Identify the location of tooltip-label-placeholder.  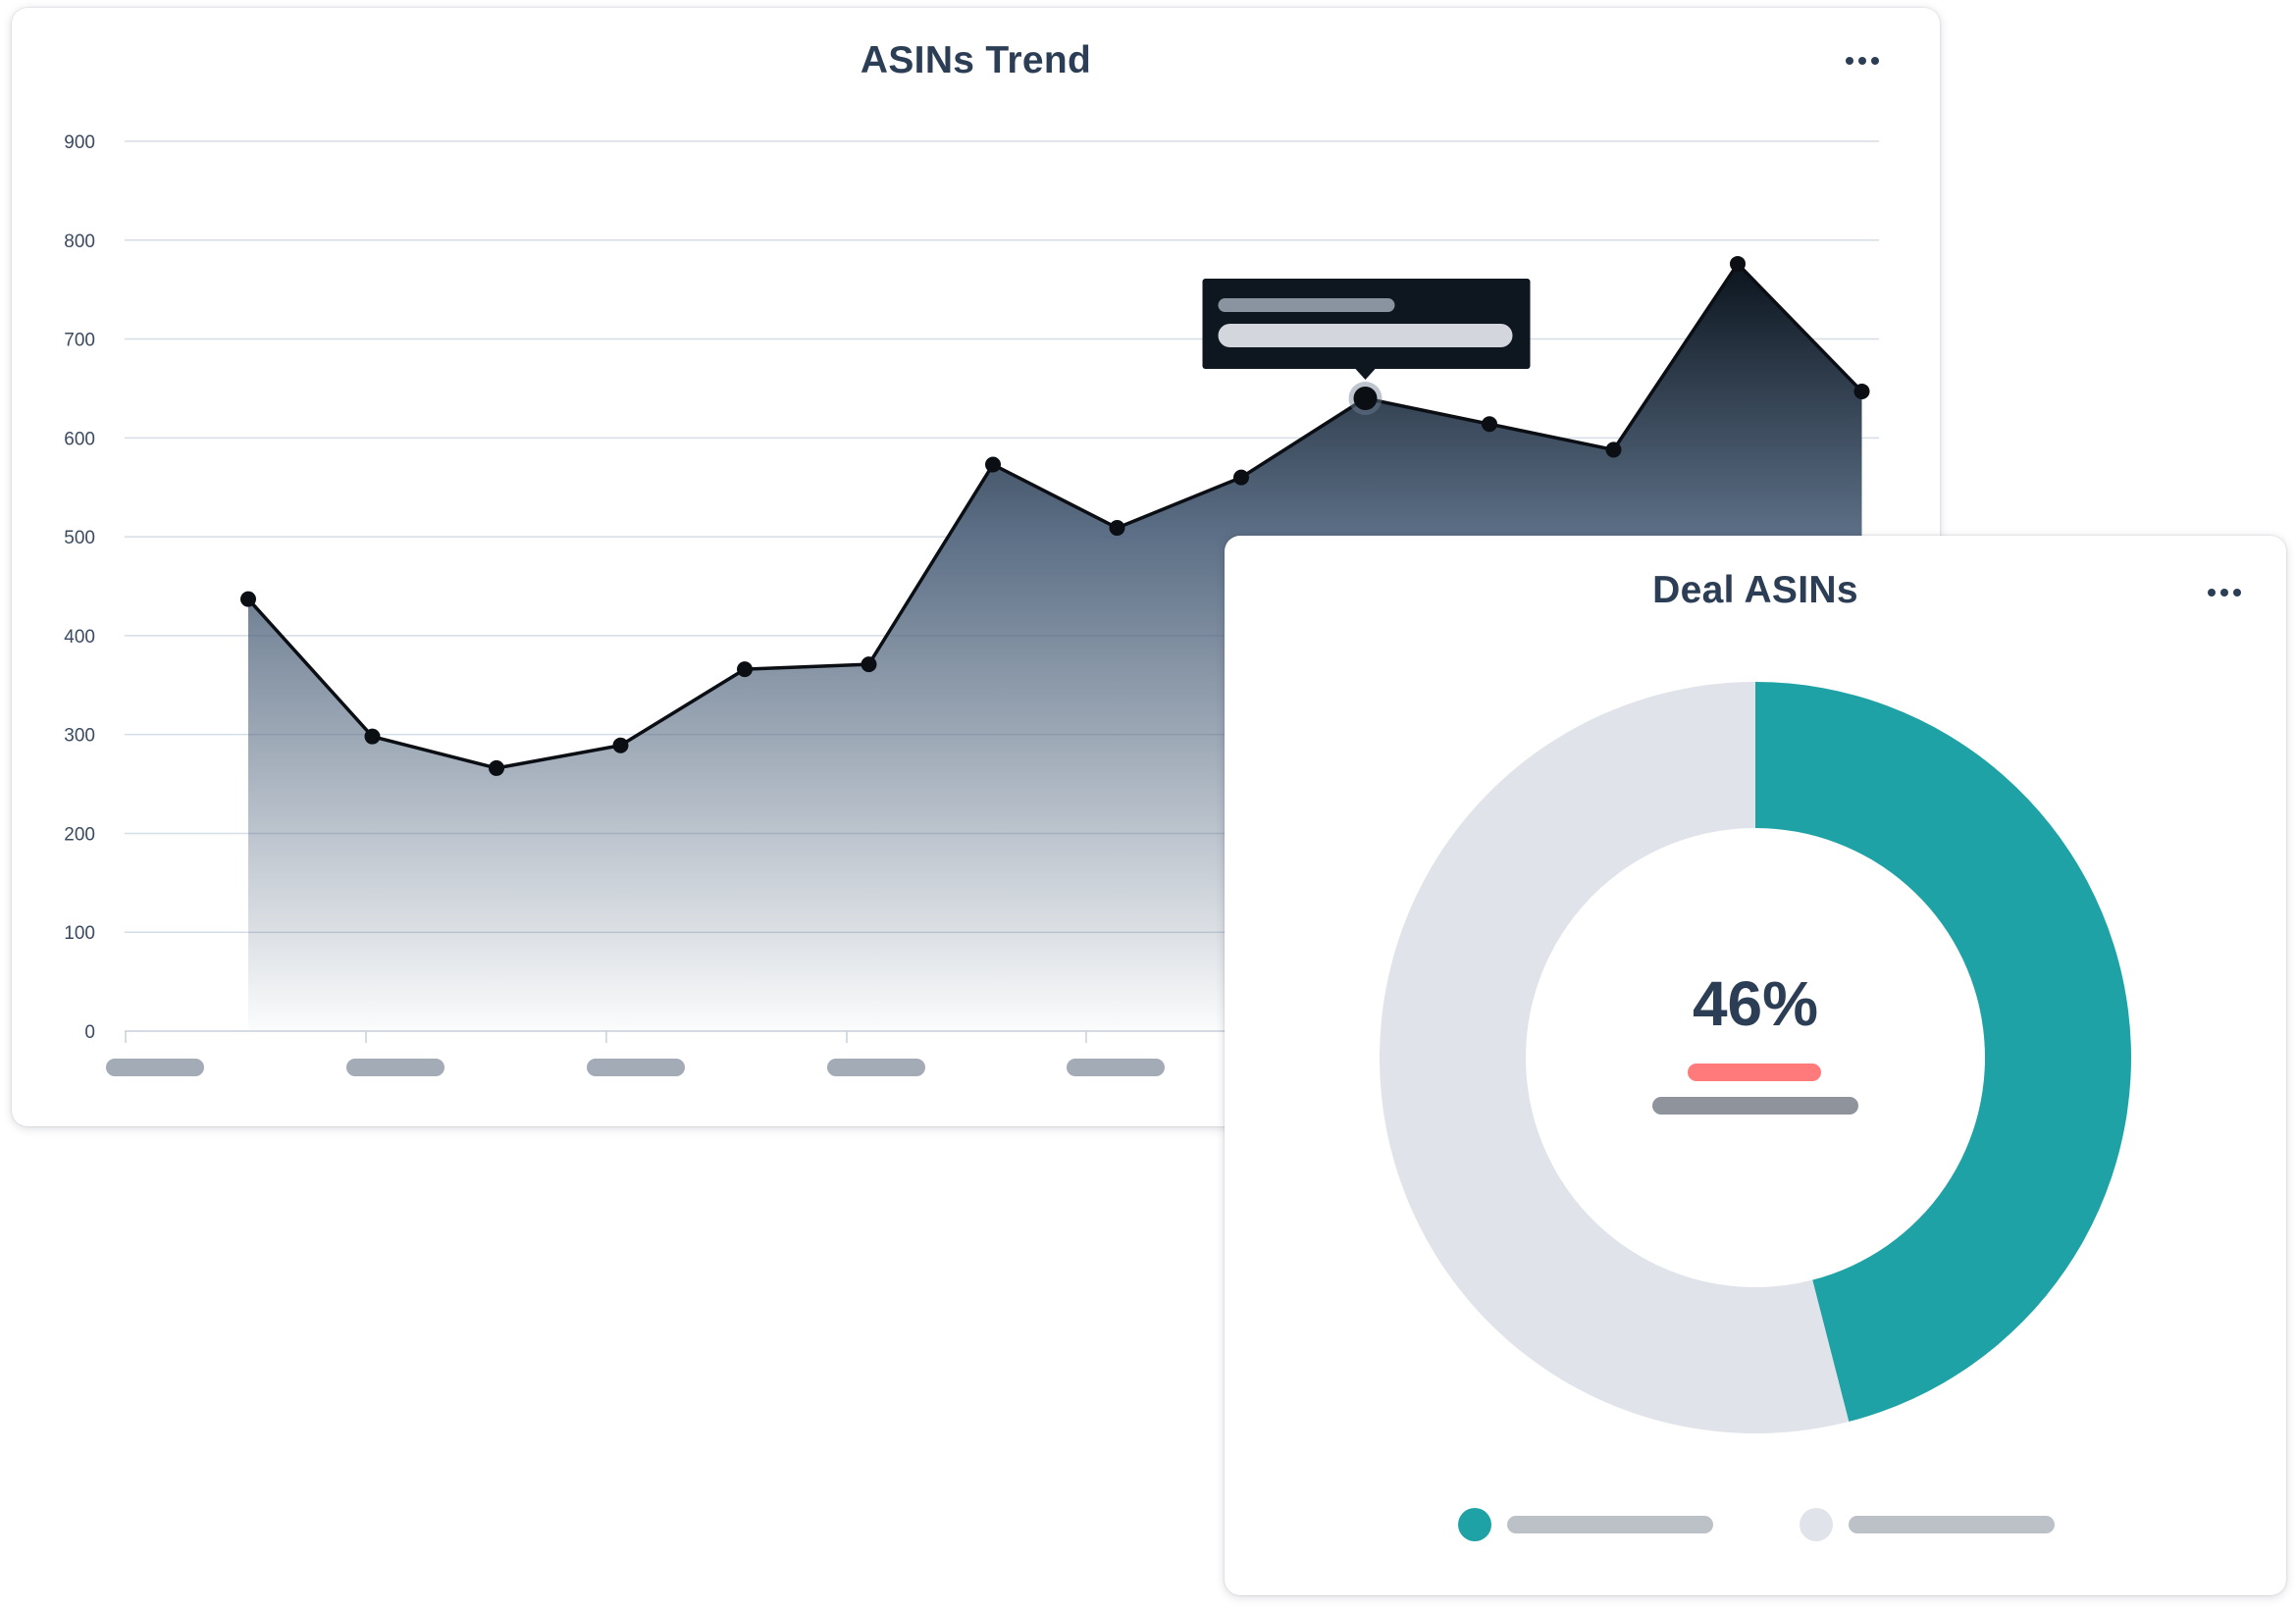
(1306, 305).